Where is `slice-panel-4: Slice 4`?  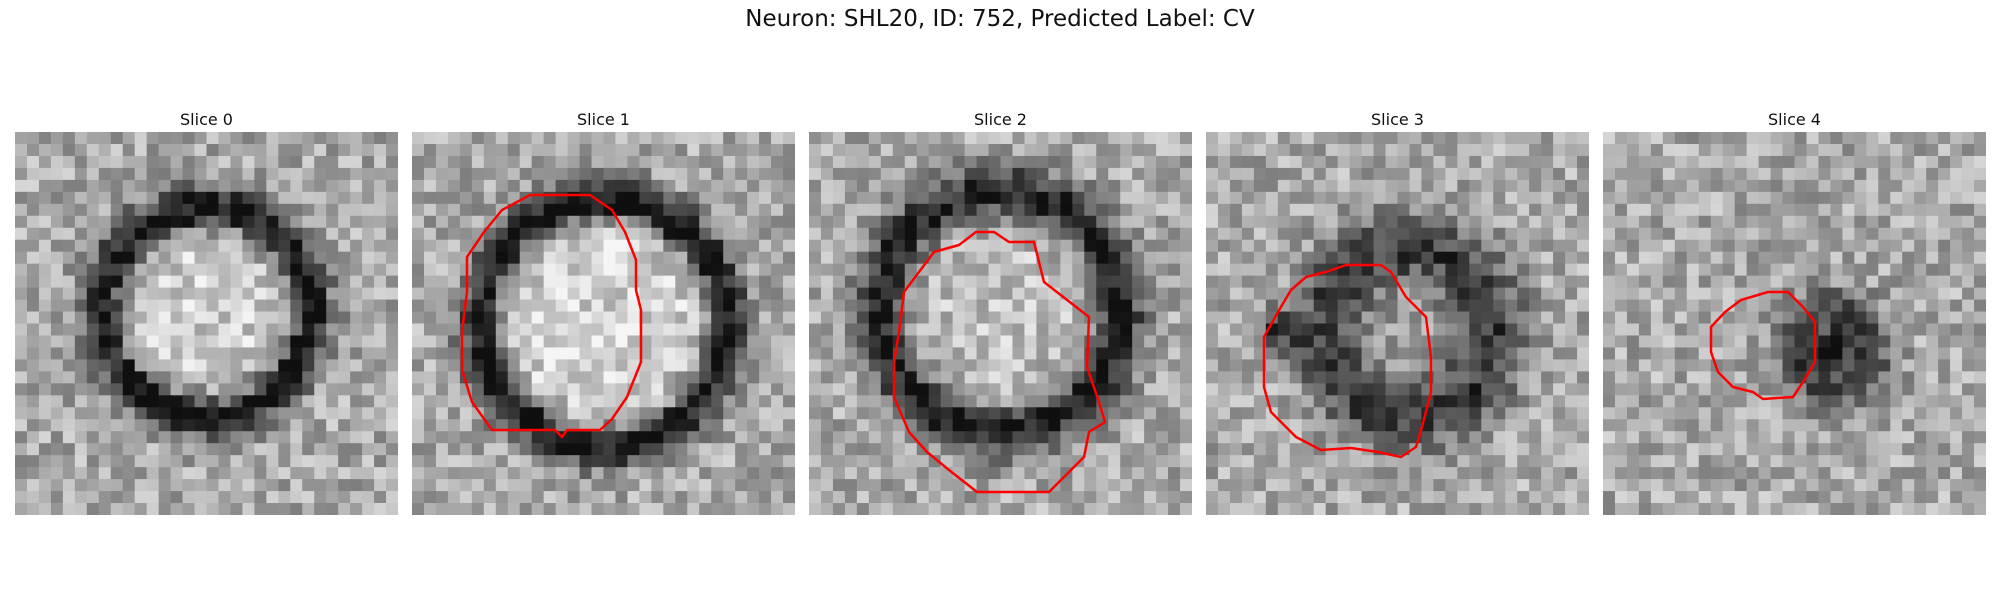
slice-panel-4: Slice 4 is located at coordinates (1794, 311).